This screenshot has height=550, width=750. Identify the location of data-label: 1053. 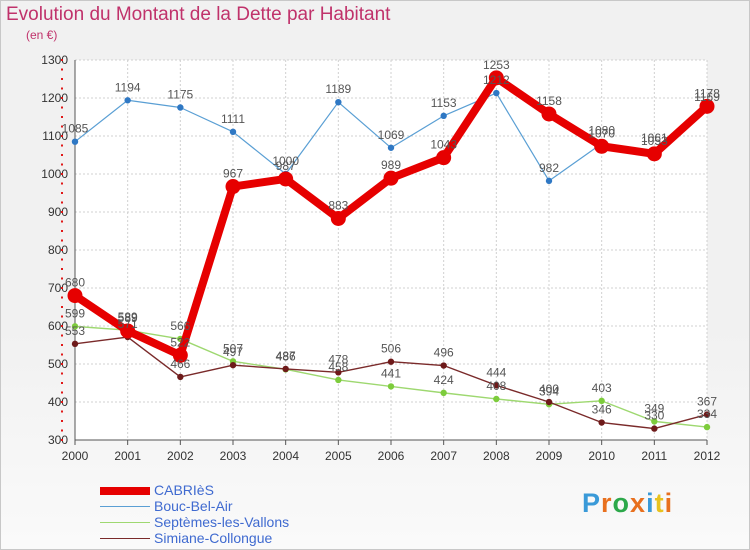
(654, 141).